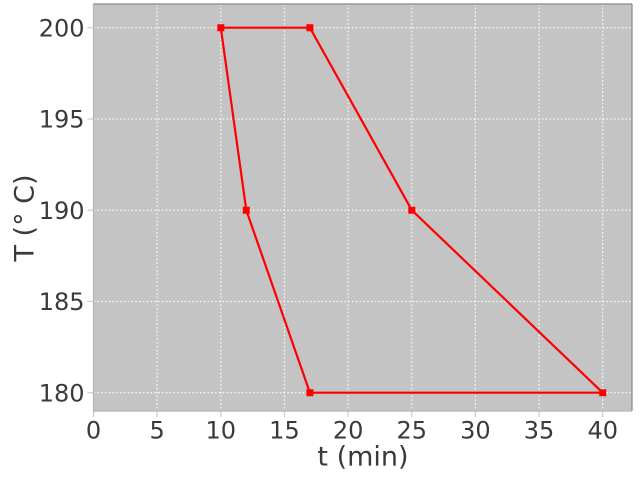  Describe the element at coordinates (348, 431) in the screenshot. I see `x-tick-label: 20` at that location.